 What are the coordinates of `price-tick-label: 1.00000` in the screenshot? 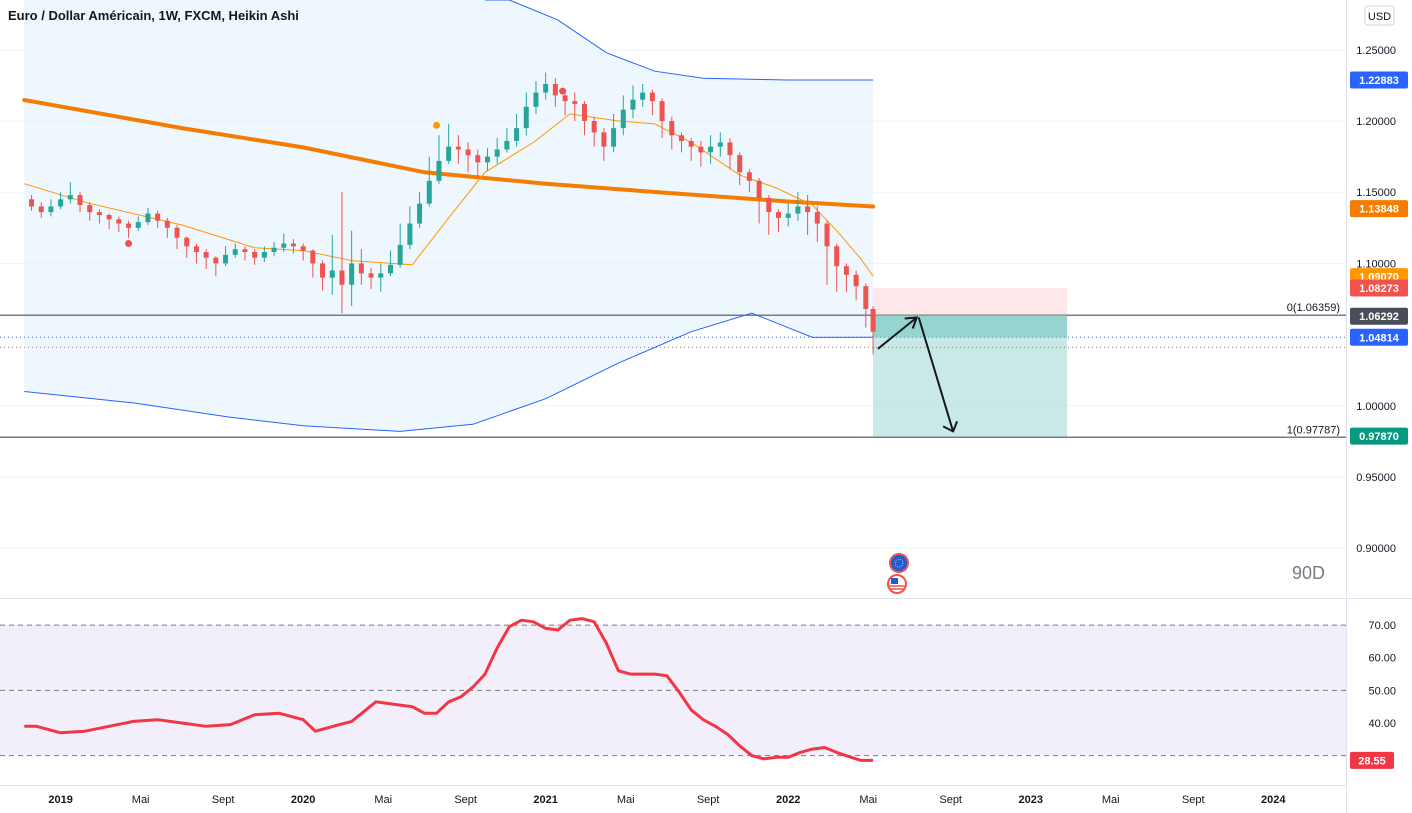 It's located at (1376, 407).